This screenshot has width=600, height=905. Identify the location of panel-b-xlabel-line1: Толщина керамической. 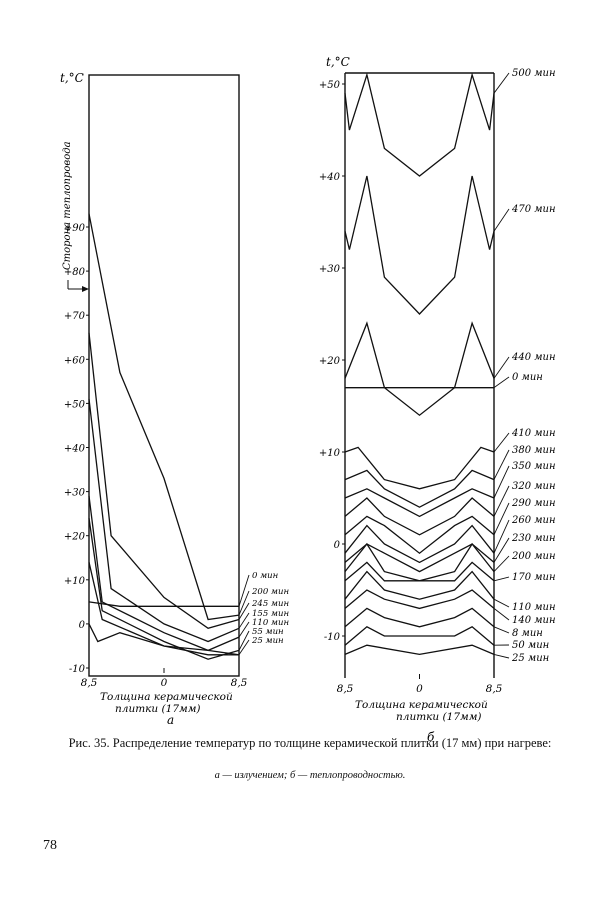
(421, 705).